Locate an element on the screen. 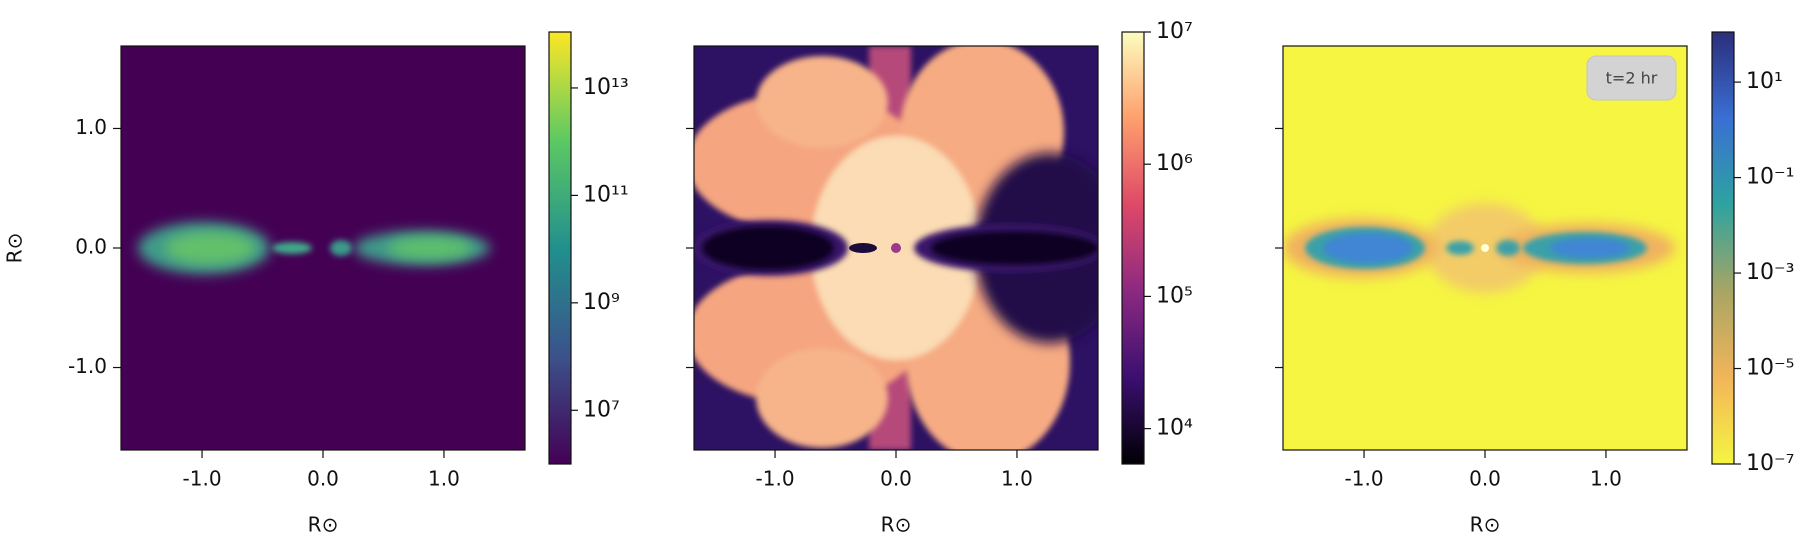 The image size is (1820, 550). y-tick-label: -1.0 is located at coordinates (87, 366).